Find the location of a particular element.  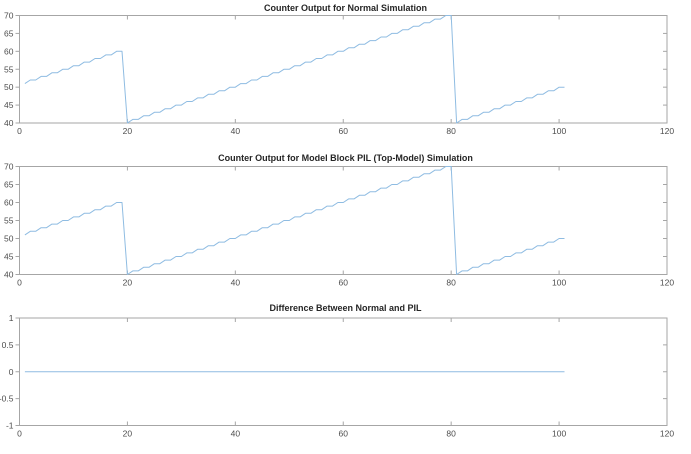

y-tick-label: -0.5 is located at coordinates (7, 399).